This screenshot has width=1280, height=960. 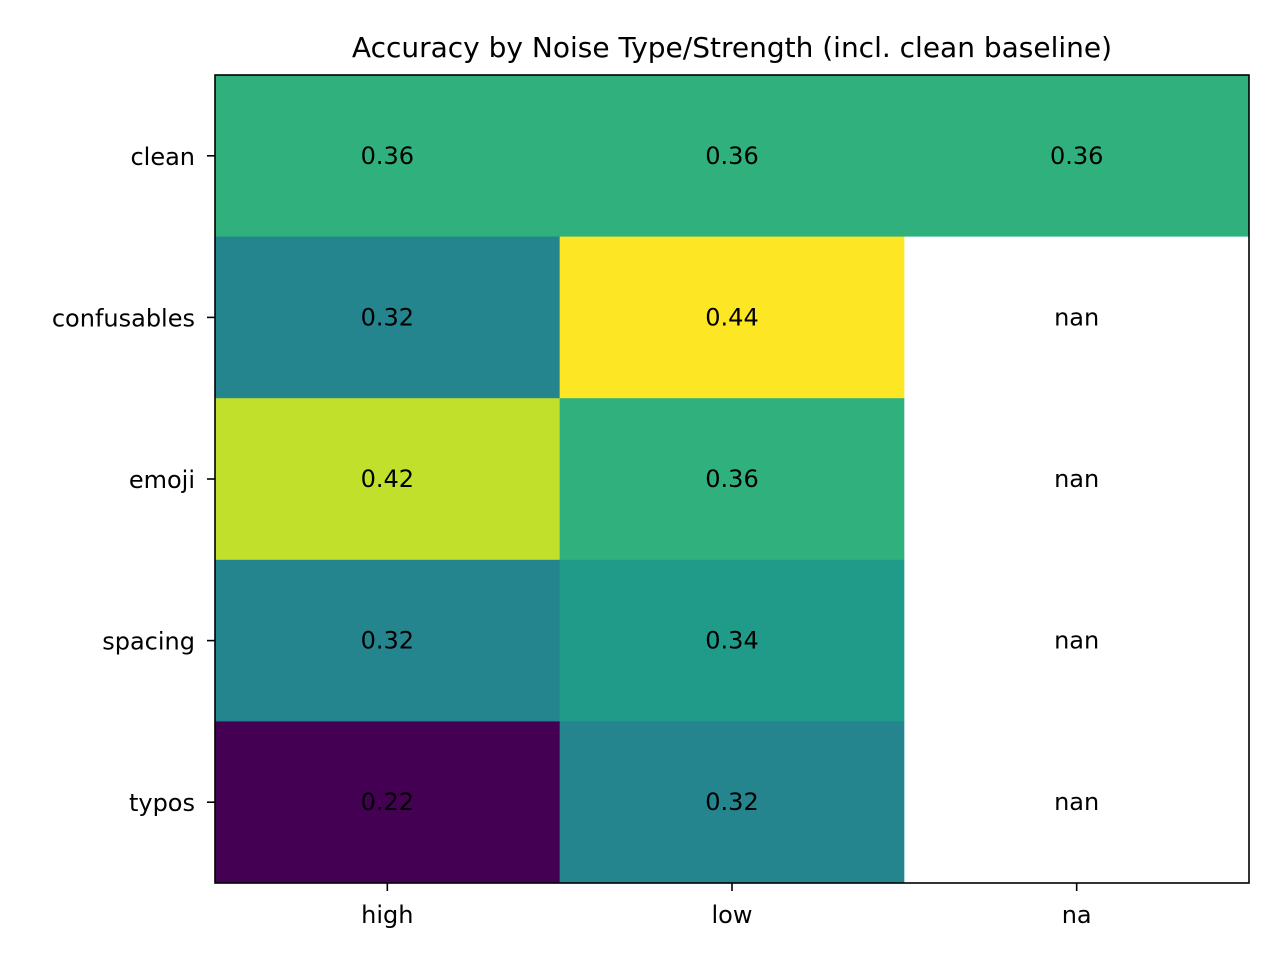 I want to click on cell-label-typos-low: 0.32, so click(x=731, y=802).